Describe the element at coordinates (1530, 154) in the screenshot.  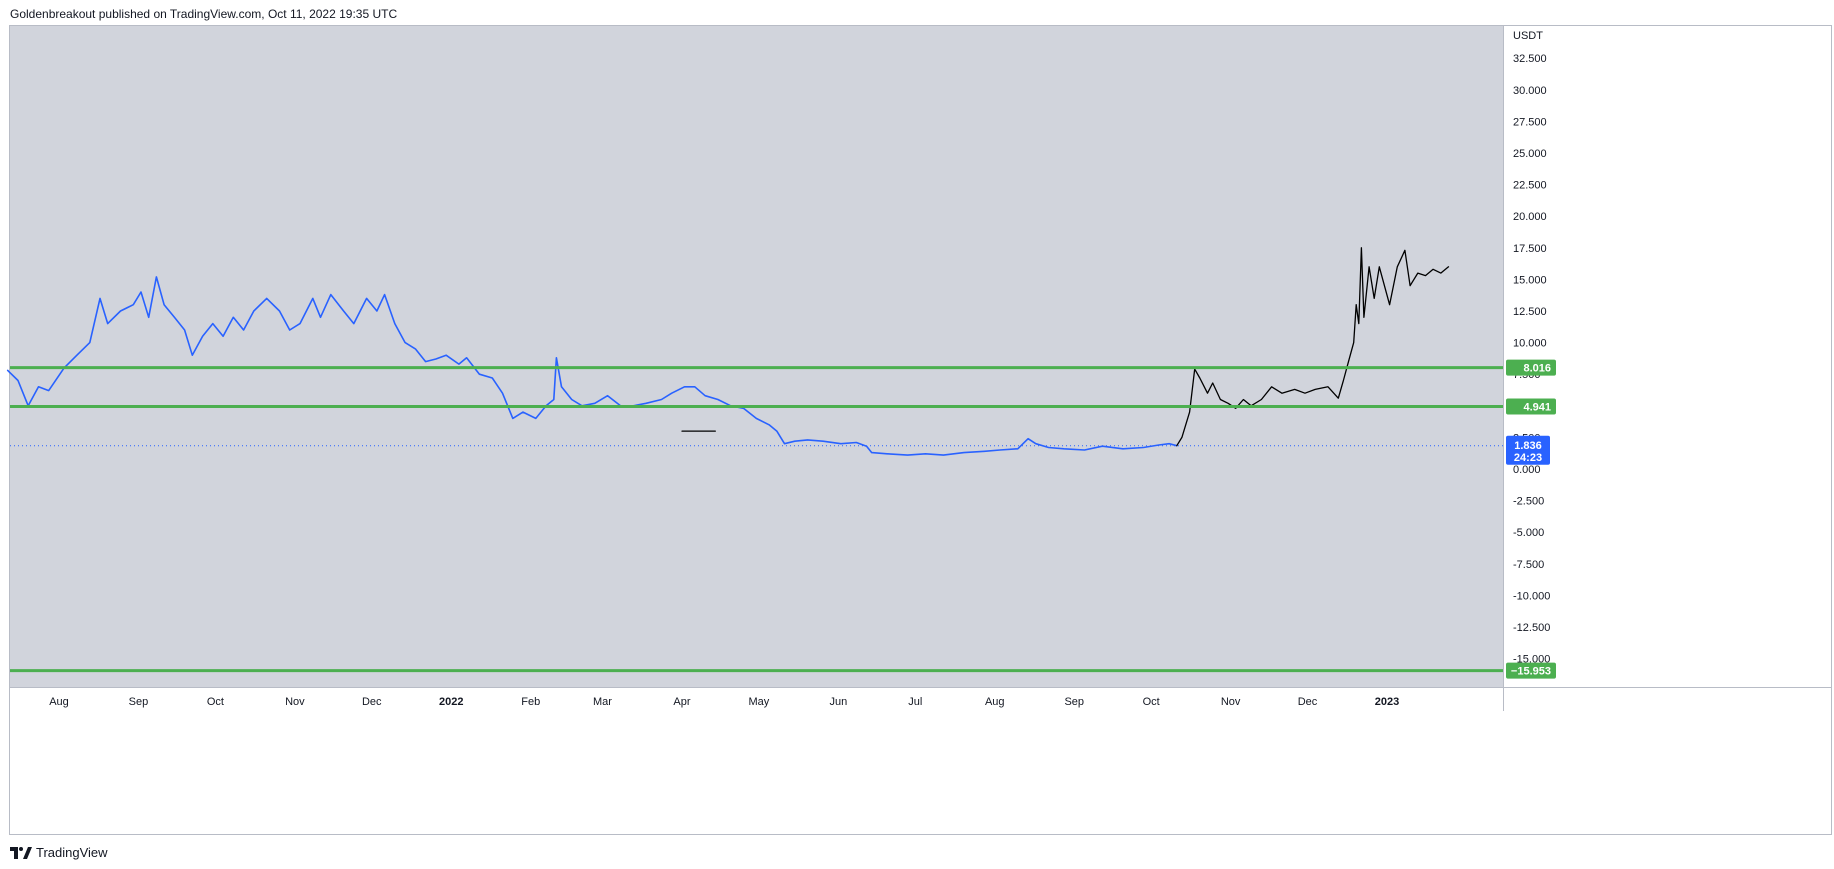
I see `y-tick-label: 25.000` at that location.